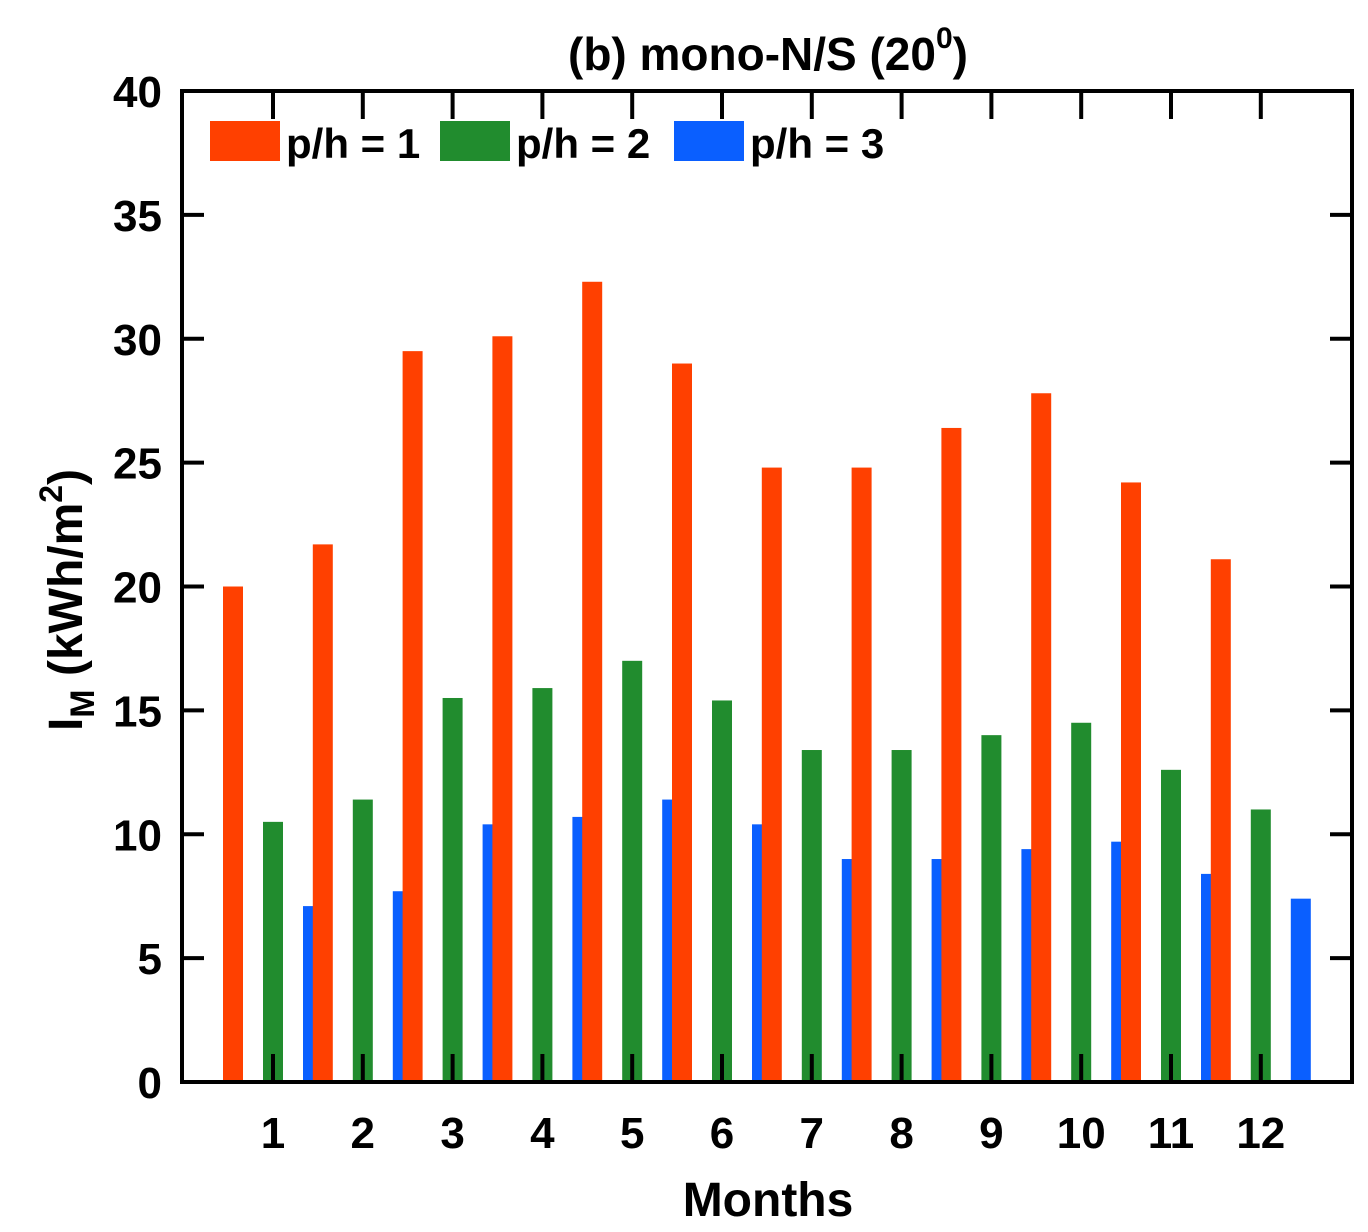  I want to click on y-tick-label: 10, so click(137, 835).